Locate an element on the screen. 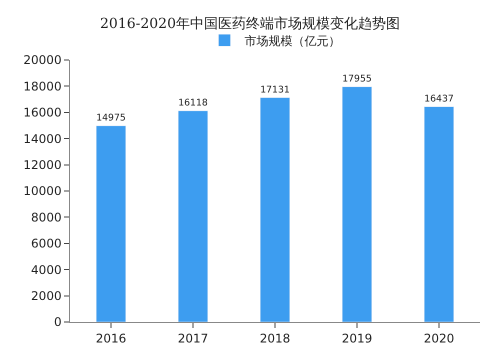  y-tick-label: 6000 is located at coordinates (46, 243).